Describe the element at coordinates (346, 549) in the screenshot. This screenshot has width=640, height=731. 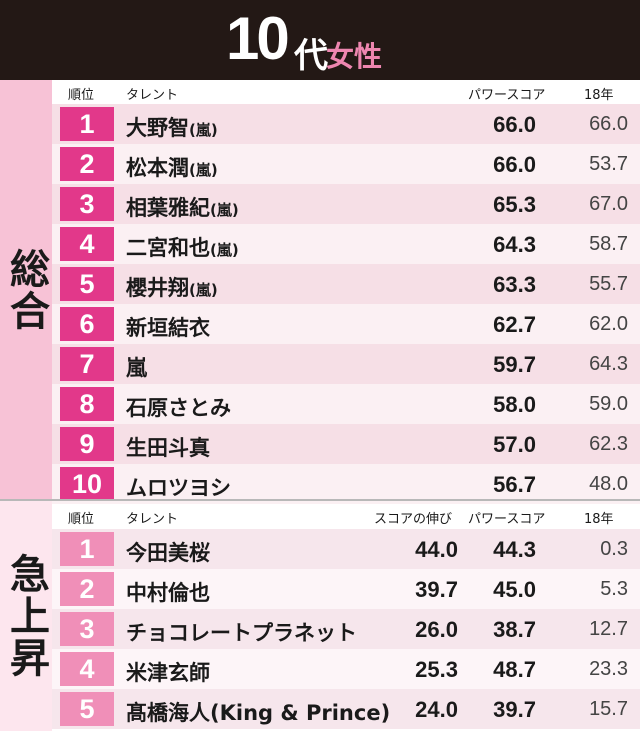
I see `table-row: 1 今田美桜 44.0 44.3 0.3` at that location.